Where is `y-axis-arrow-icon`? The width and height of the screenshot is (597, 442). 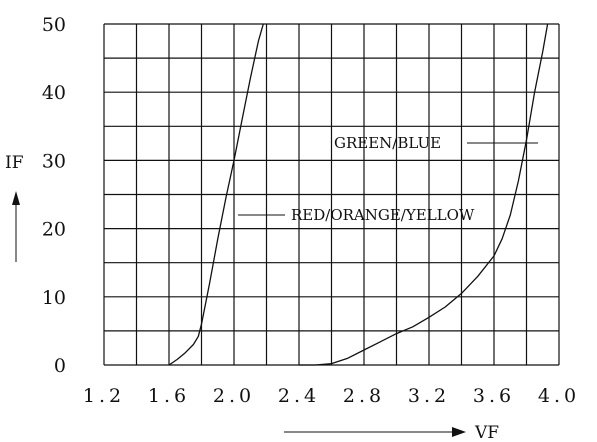
y-axis-arrow-icon is located at coordinates (16, 198).